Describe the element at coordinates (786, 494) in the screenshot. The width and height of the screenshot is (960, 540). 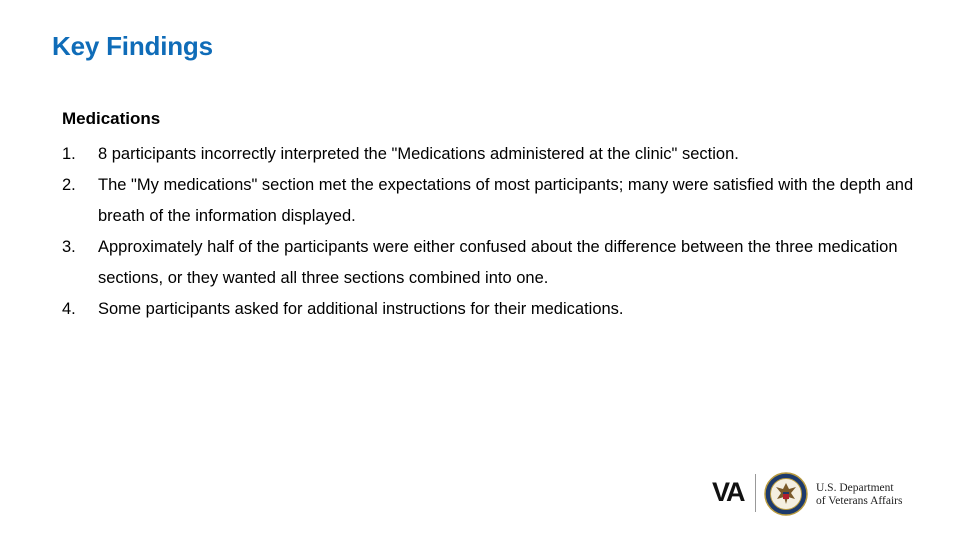
I see `va-seal-icon` at that location.